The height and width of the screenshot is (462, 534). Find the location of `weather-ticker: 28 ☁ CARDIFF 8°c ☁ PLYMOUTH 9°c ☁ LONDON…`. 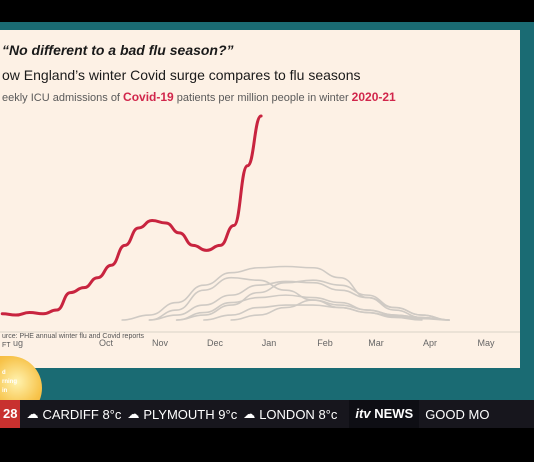

weather-ticker: 28 ☁ CARDIFF 8°c ☁ PLYMOUTH 9°c ☁ LONDON… is located at coordinates (267, 414).